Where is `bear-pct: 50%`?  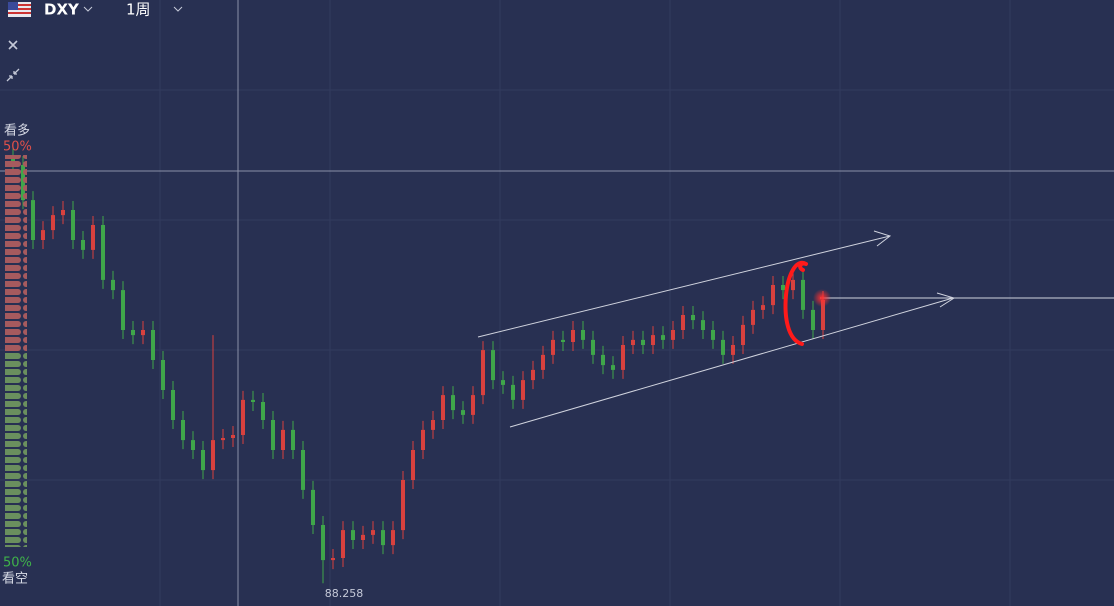 bear-pct: 50% is located at coordinates (17, 563).